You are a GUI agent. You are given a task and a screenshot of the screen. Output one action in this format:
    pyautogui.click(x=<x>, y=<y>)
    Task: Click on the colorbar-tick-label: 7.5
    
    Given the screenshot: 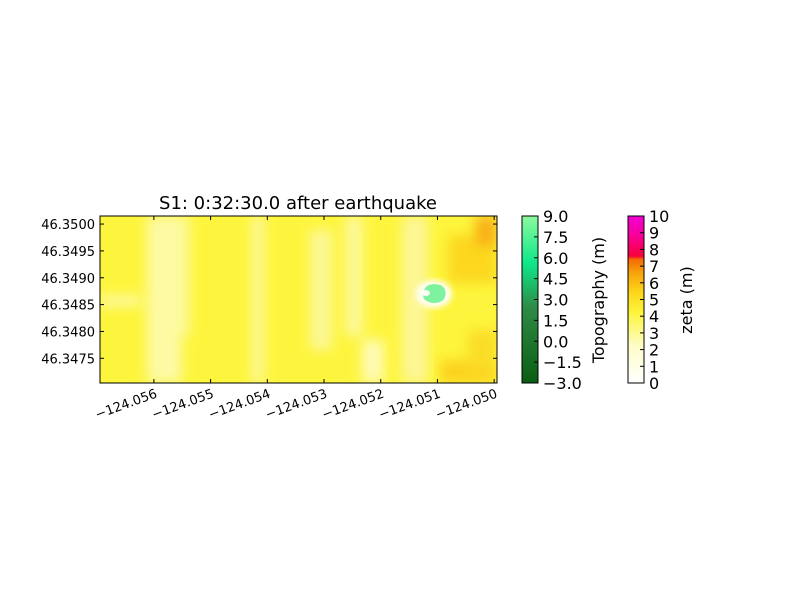 What is the action you would take?
    pyautogui.click(x=555, y=237)
    